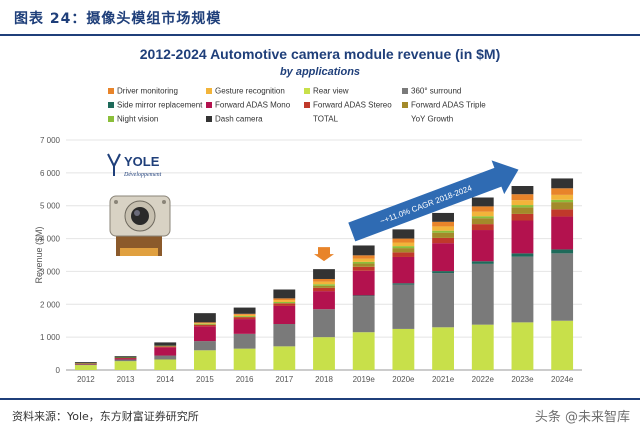 The width and height of the screenshot is (640, 434). What do you see at coordinates (483, 379) in the screenshot?
I see `x-tick-label: 2022e` at bounding box center [483, 379].